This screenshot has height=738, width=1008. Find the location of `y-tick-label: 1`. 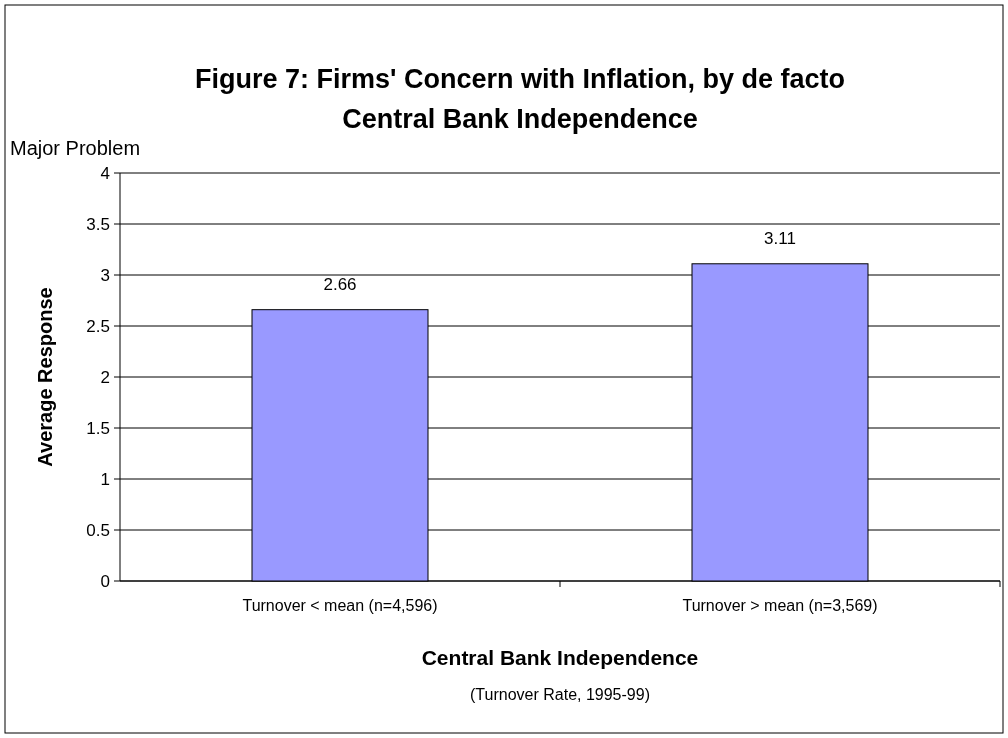

y-tick-label: 1 is located at coordinates (105, 479).